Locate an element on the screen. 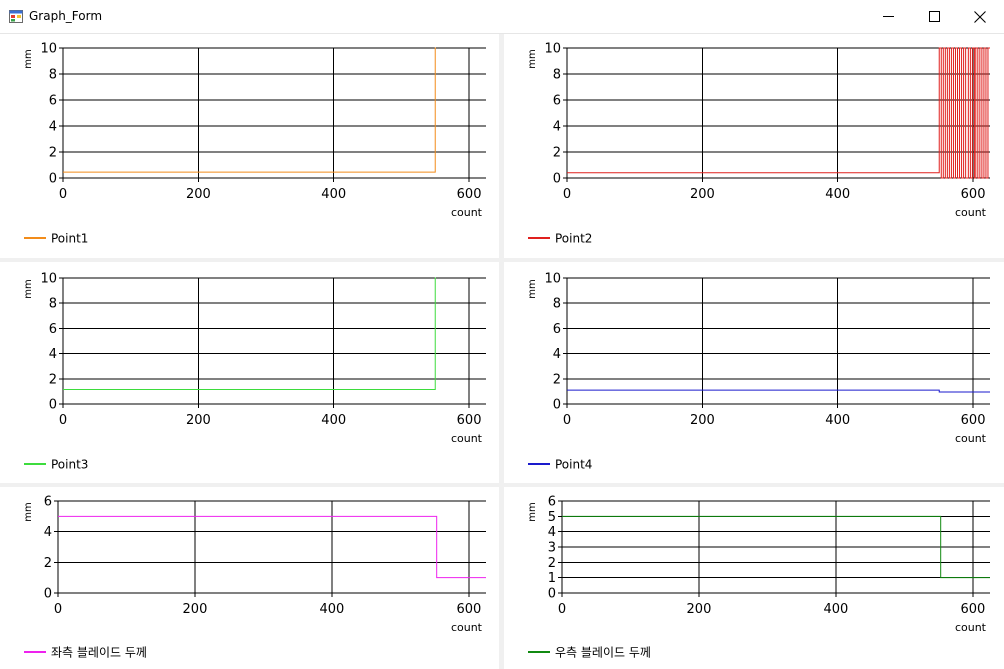 The image size is (1004, 669). minimize-button is located at coordinates (888, 16).